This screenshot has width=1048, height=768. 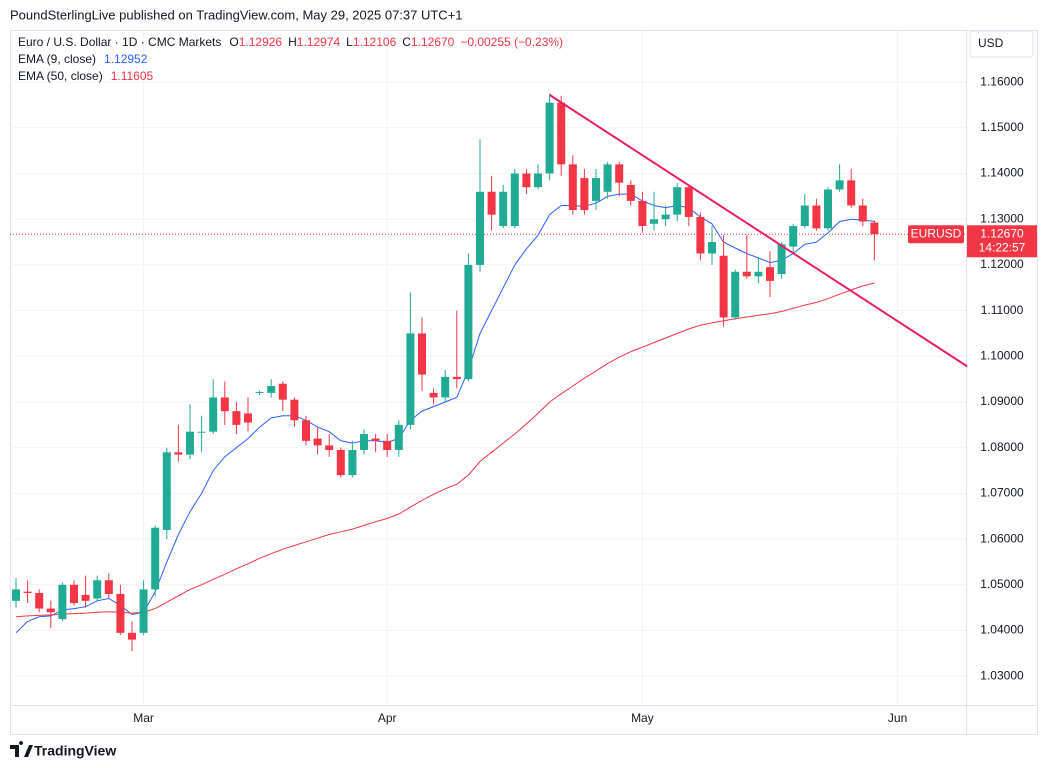 I want to click on legend-title: Euro / U.S. Dollar · 1D · CMC Markets, so click(x=119, y=42).